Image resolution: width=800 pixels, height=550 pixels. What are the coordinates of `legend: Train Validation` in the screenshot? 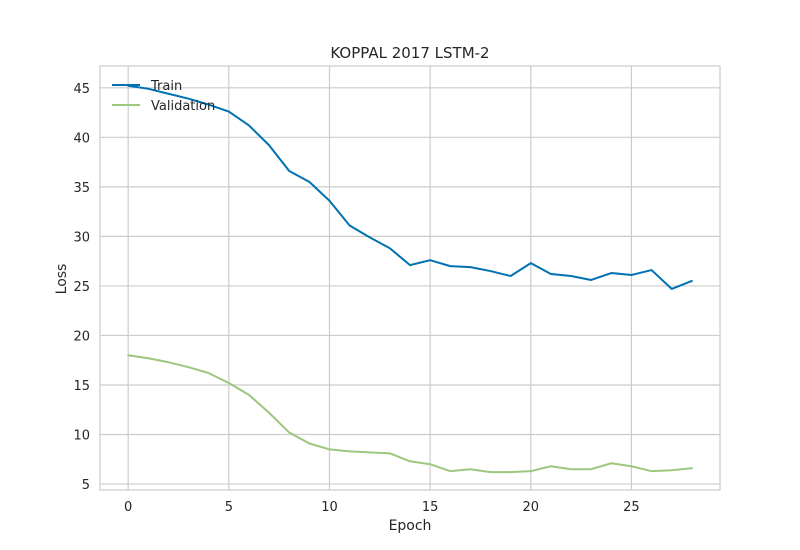 It's located at (163, 96).